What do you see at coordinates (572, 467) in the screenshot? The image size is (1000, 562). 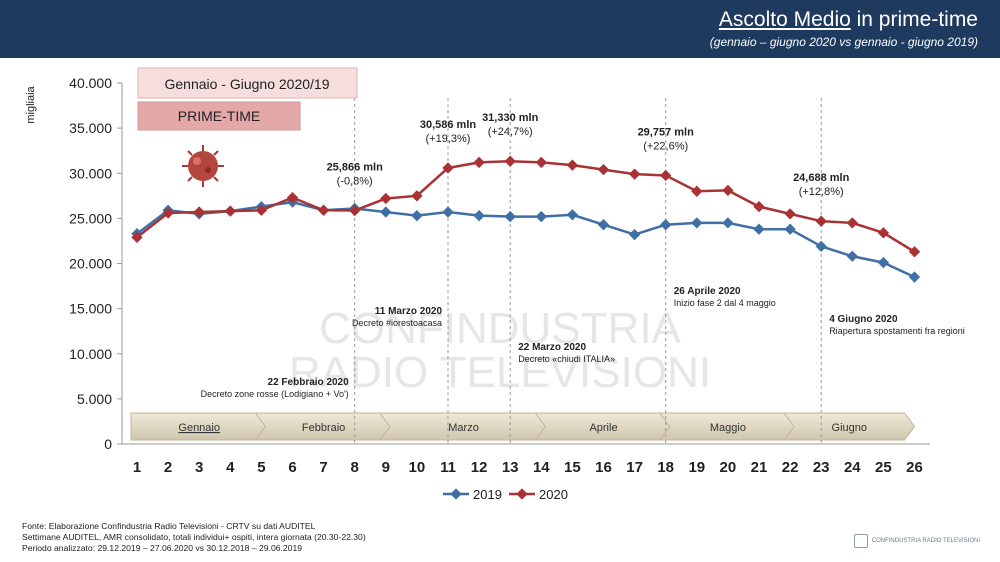 I see `x-tick-label: 15` at bounding box center [572, 467].